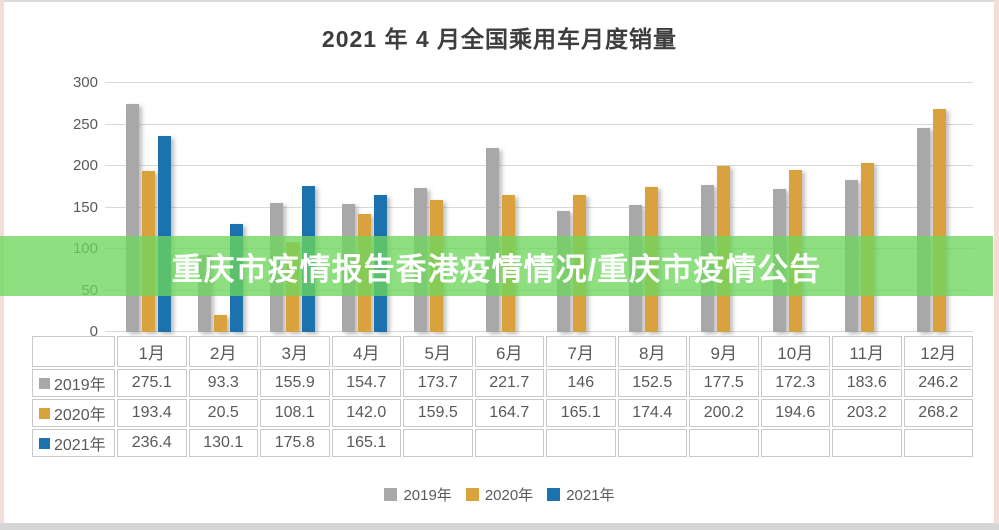 This screenshot has height=530, width=999. Describe the element at coordinates (366, 351) in the screenshot. I see `table-header-cell-4月: 4月` at that location.